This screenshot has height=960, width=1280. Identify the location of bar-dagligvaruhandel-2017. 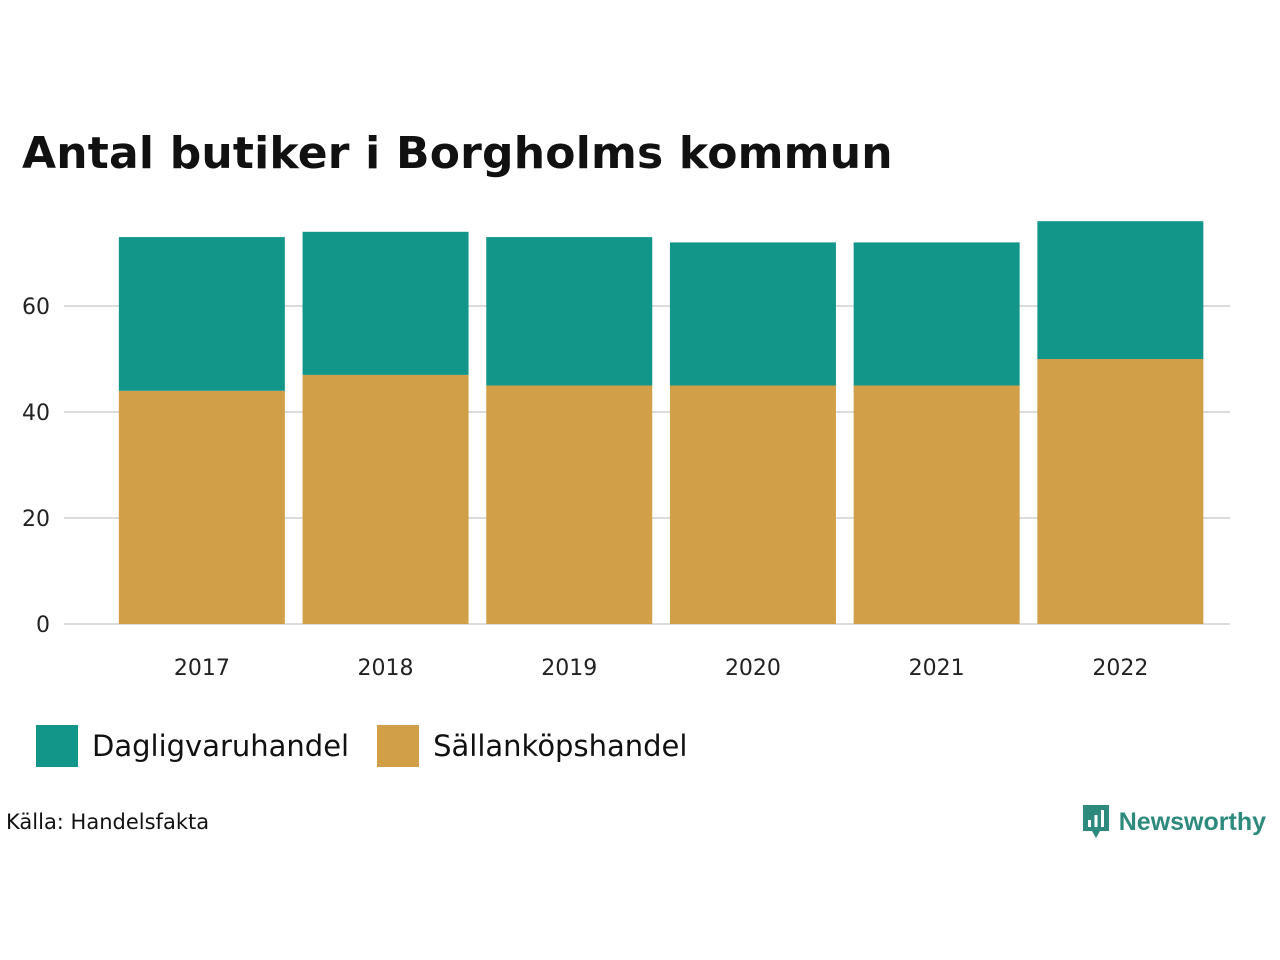
(201, 314).